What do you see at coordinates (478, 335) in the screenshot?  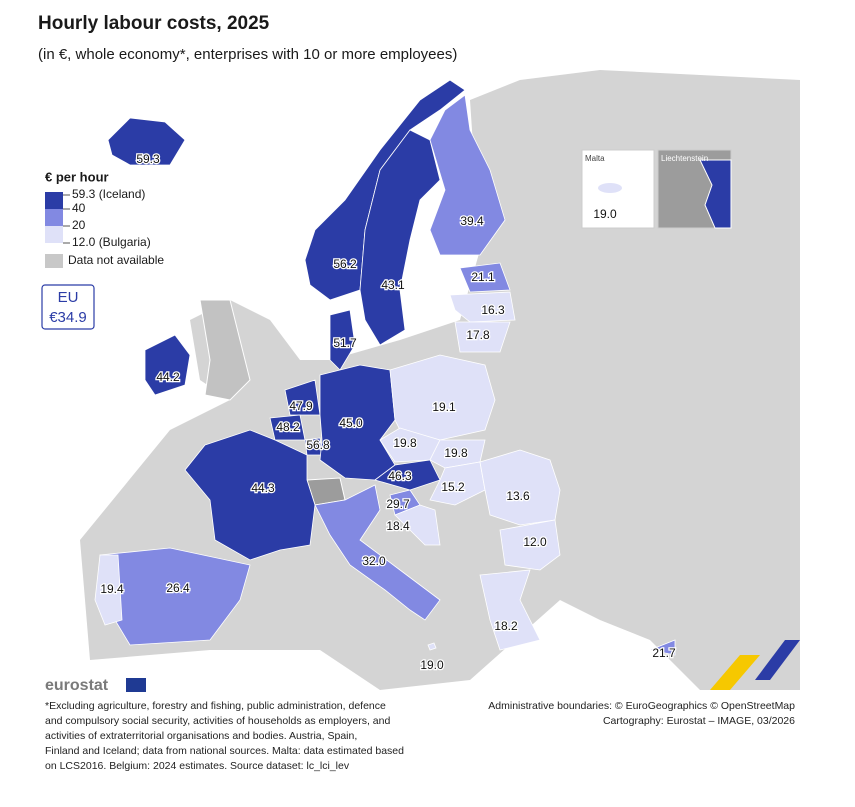 I see `value-label: 17.8` at bounding box center [478, 335].